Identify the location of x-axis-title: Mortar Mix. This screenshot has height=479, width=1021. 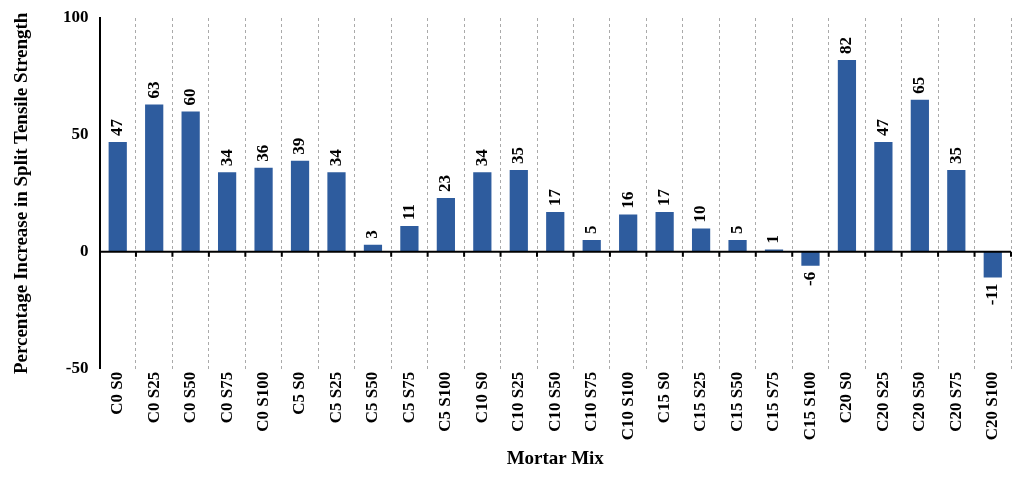
(555, 457).